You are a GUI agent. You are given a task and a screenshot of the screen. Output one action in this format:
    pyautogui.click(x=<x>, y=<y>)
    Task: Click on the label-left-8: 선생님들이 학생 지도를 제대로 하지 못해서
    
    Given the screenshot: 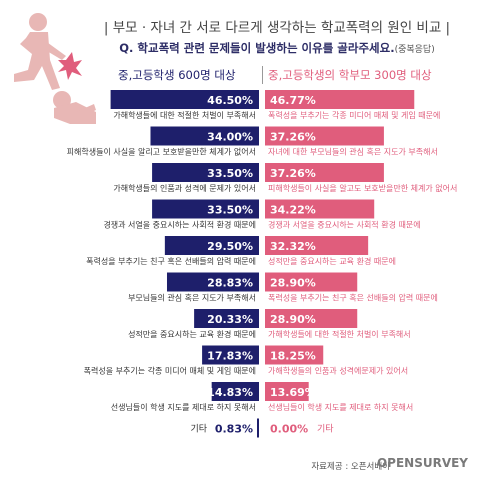 What is the action you would take?
    pyautogui.click(x=183, y=407)
    